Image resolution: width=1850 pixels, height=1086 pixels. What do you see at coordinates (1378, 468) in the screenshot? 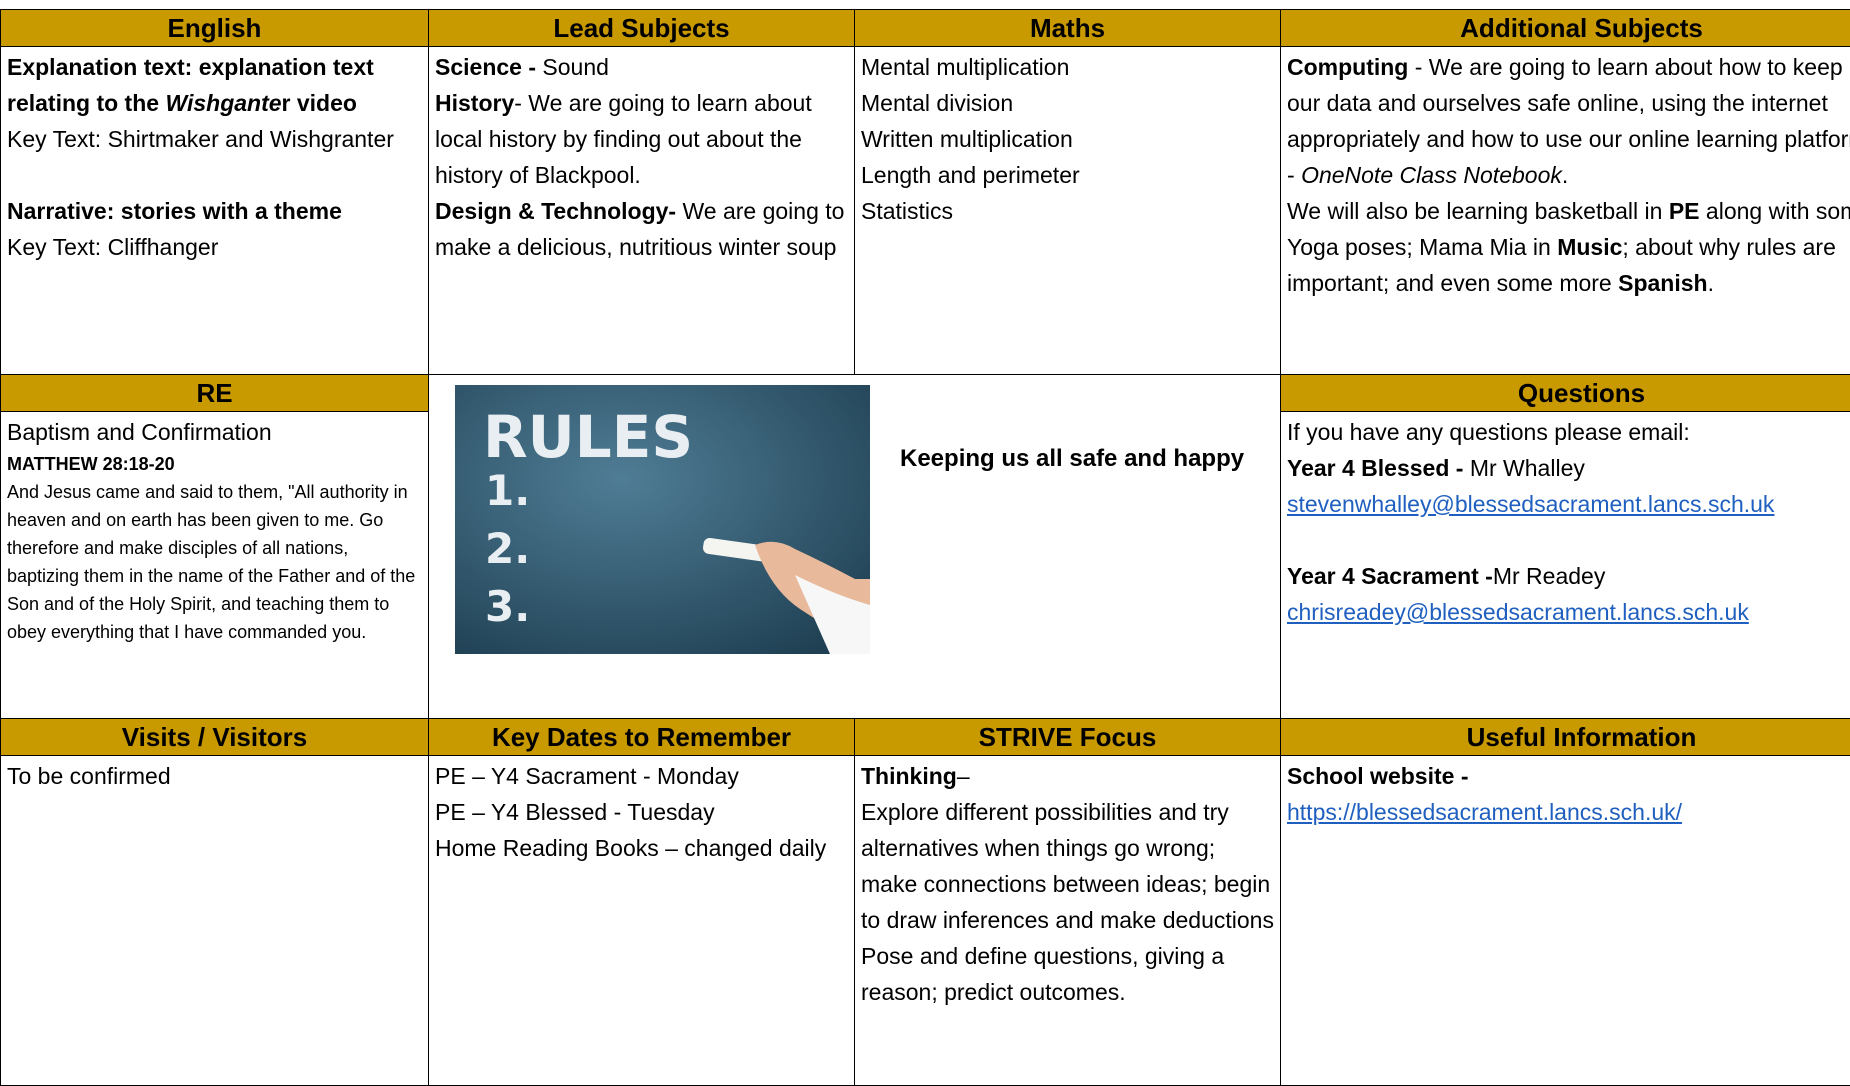
I see `text: Year 4 Blessed -` at bounding box center [1378, 468].